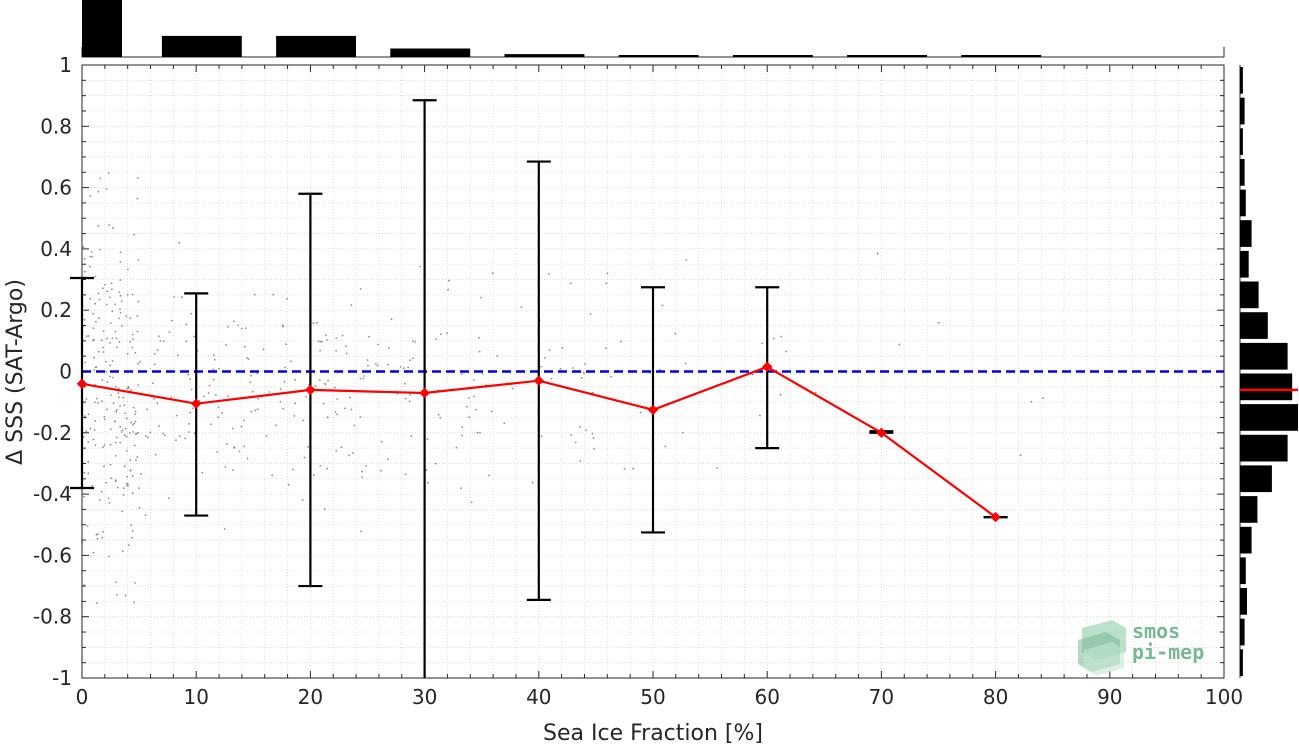 The height and width of the screenshot is (749, 1299). Describe the element at coordinates (65, 372) in the screenshot. I see `y-tick-label: 0` at that location.